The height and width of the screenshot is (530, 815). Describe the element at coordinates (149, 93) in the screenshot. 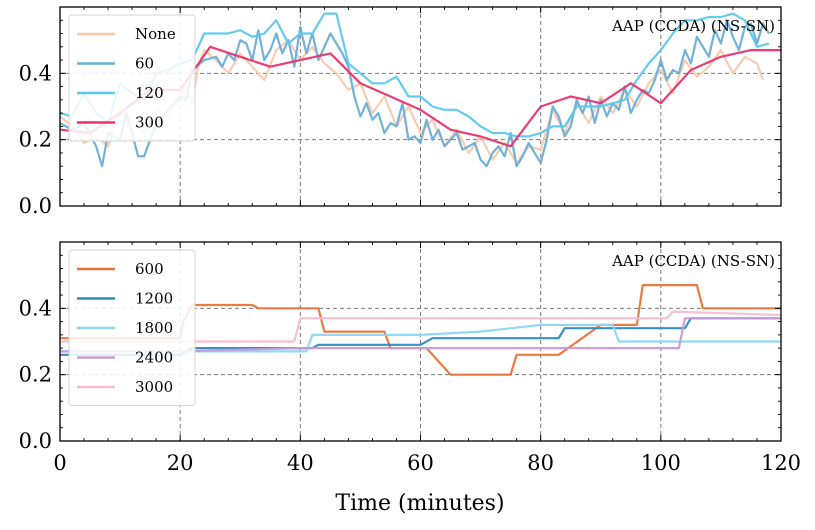

I see `legend-label-120: 120` at that location.